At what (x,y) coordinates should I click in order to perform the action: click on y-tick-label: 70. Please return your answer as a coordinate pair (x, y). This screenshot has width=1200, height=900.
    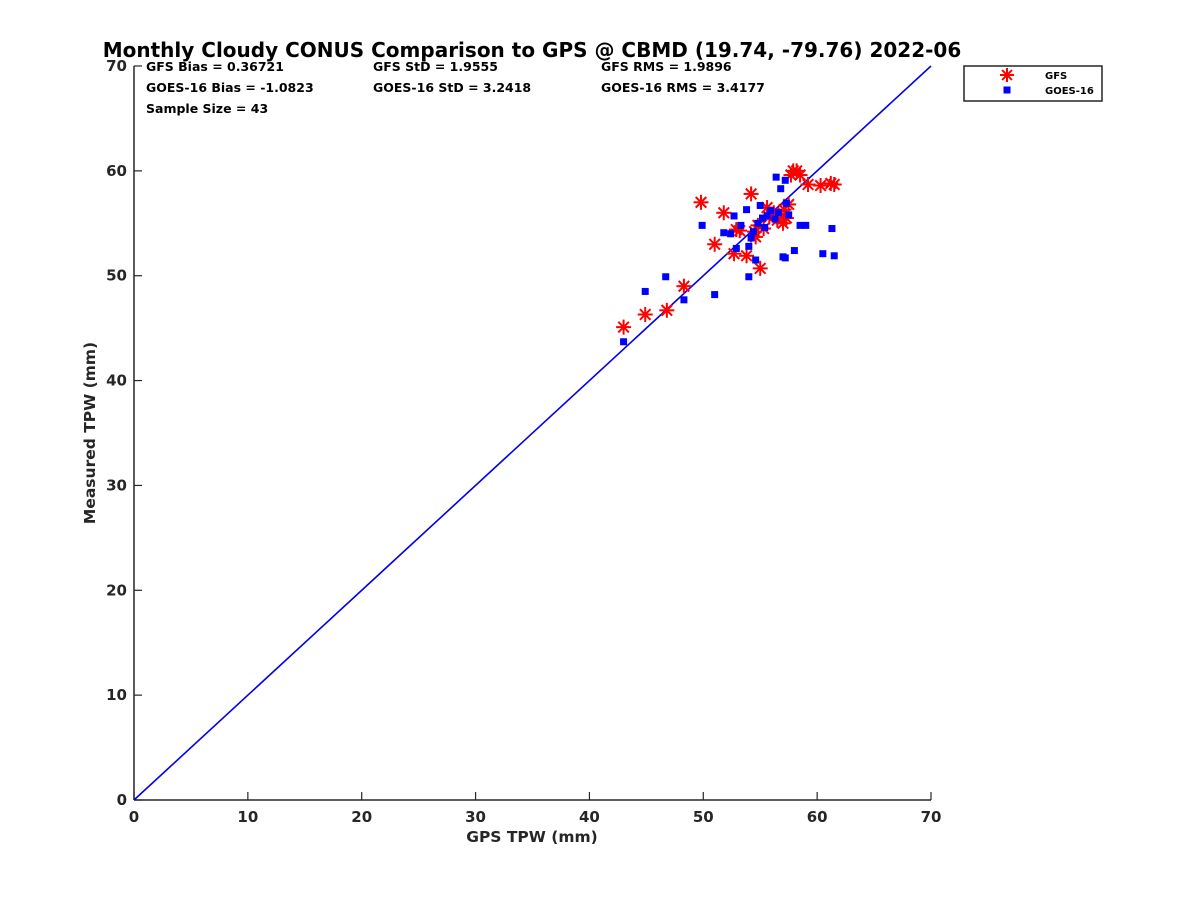
    Looking at the image, I should click on (116, 66).